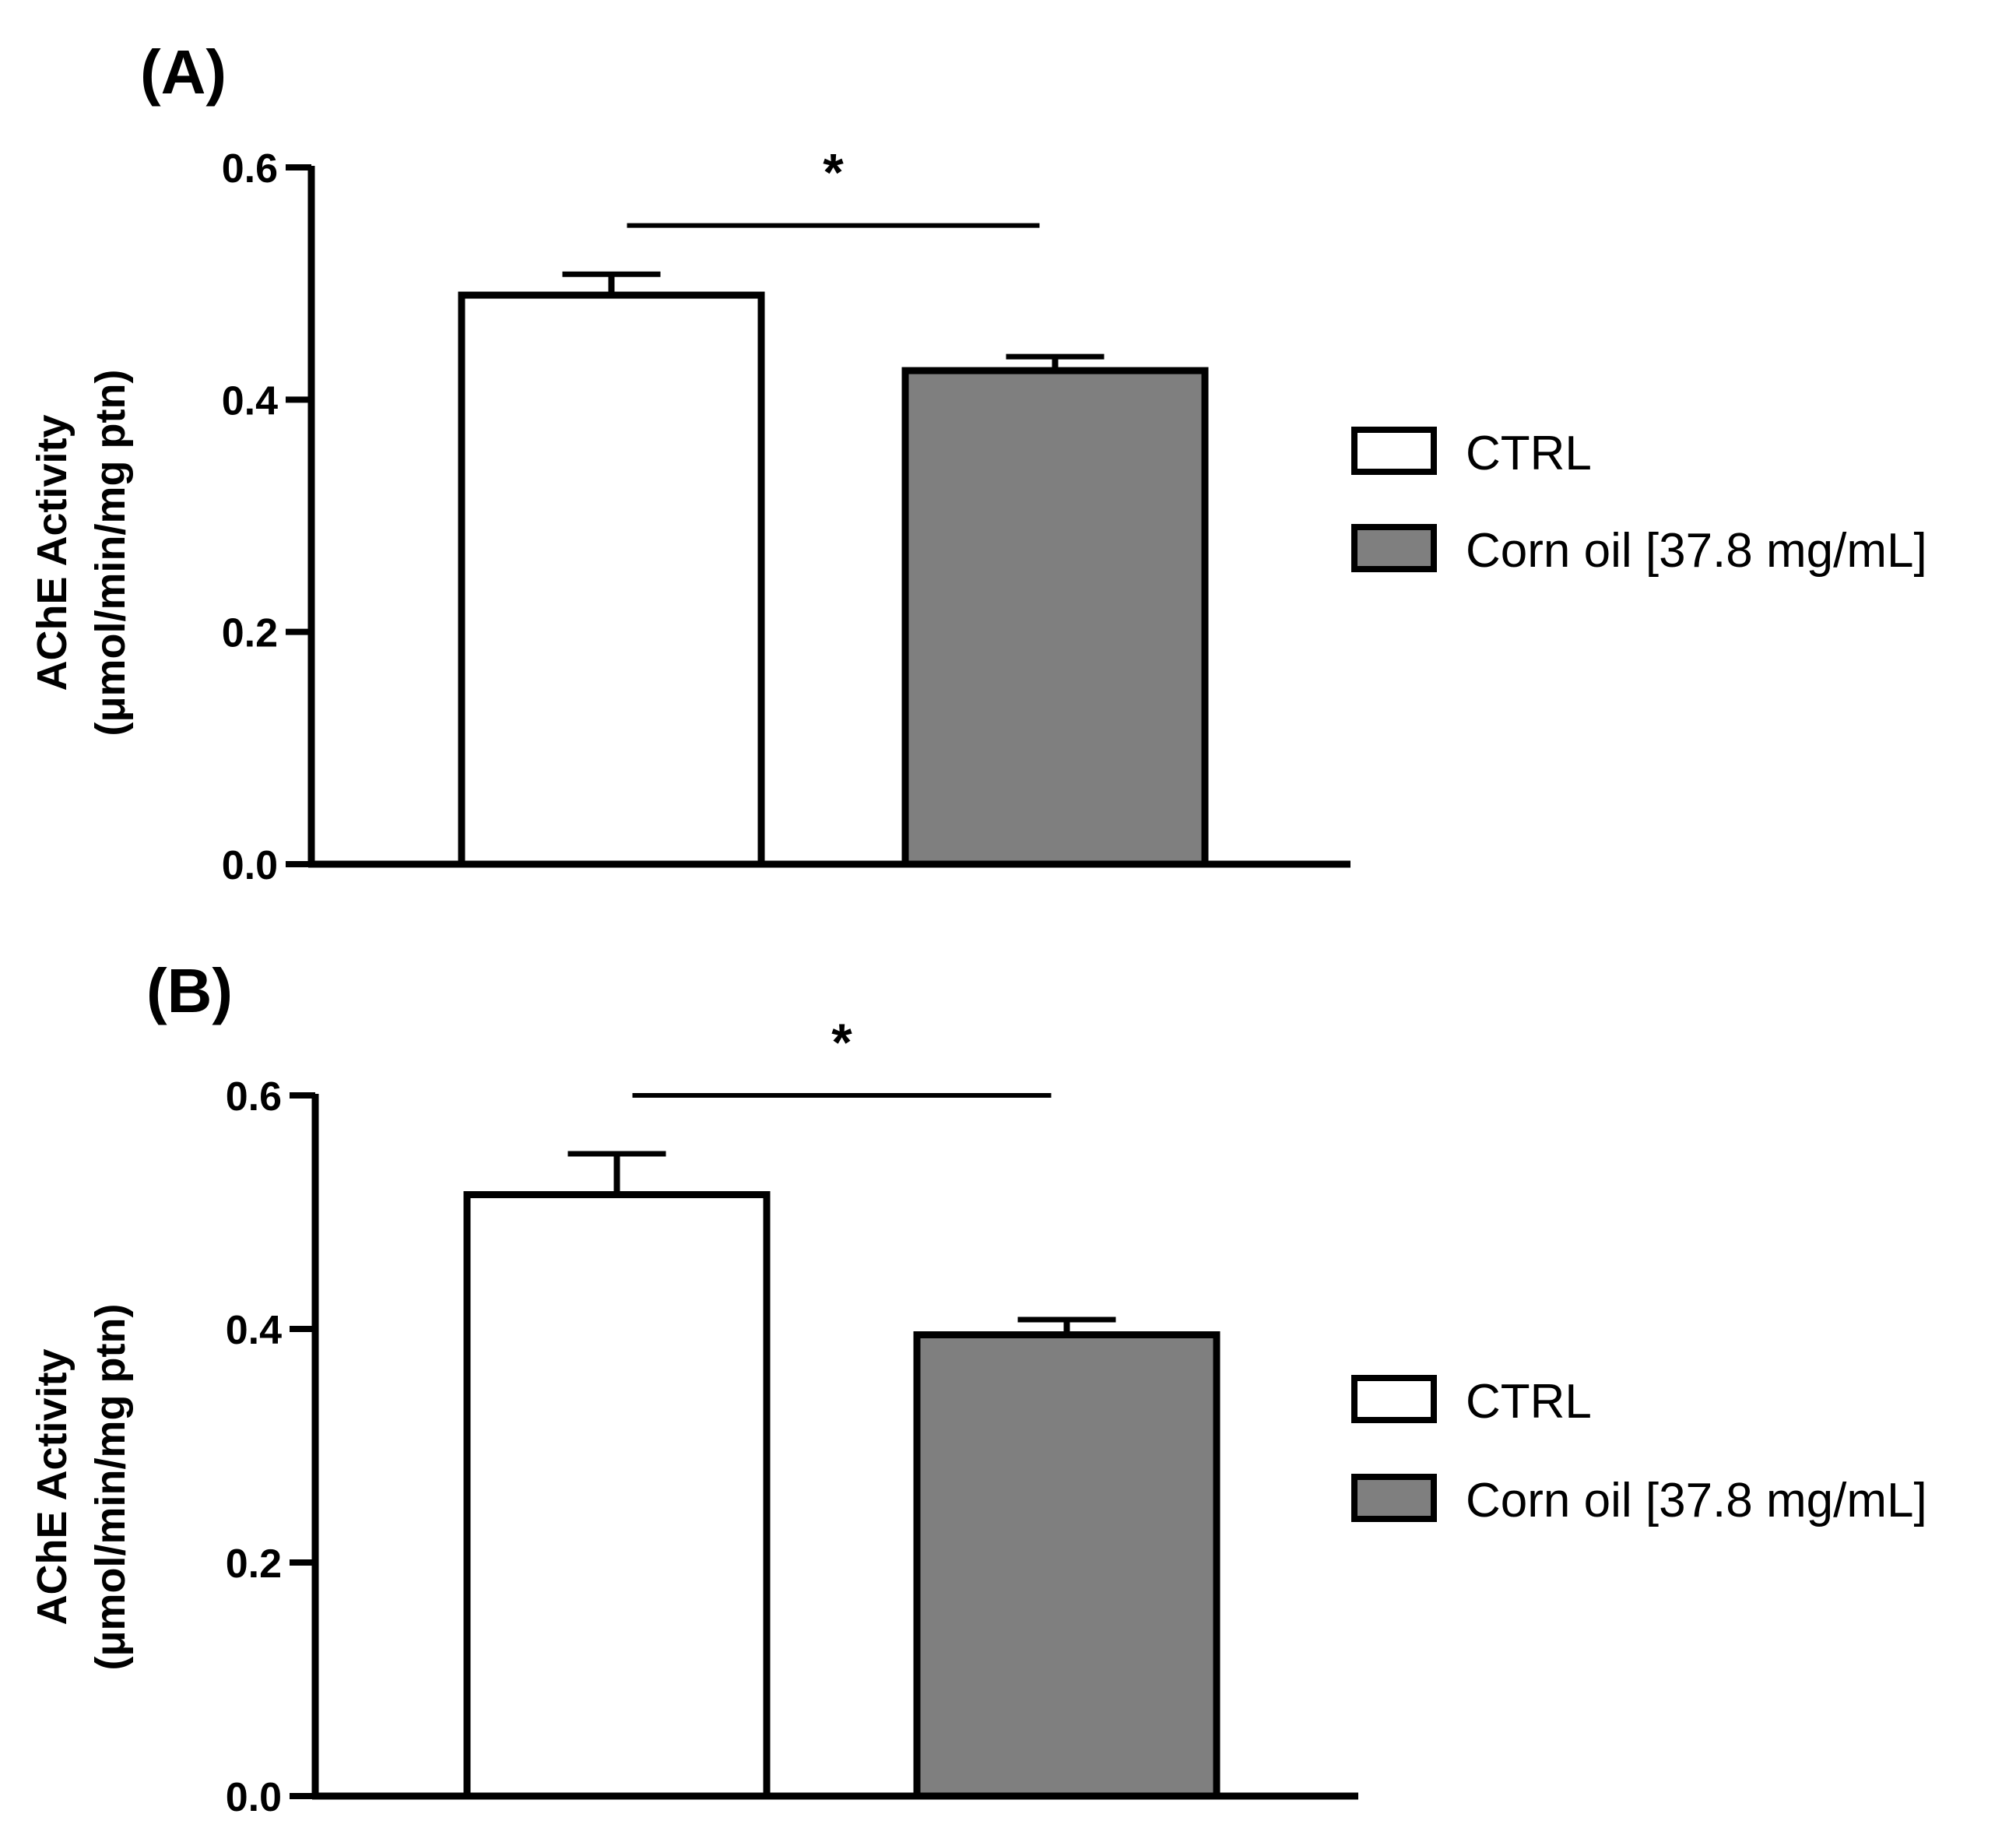 This screenshot has width=2016, height=1835. I want to click on panel-label-a: (A), so click(184, 72).